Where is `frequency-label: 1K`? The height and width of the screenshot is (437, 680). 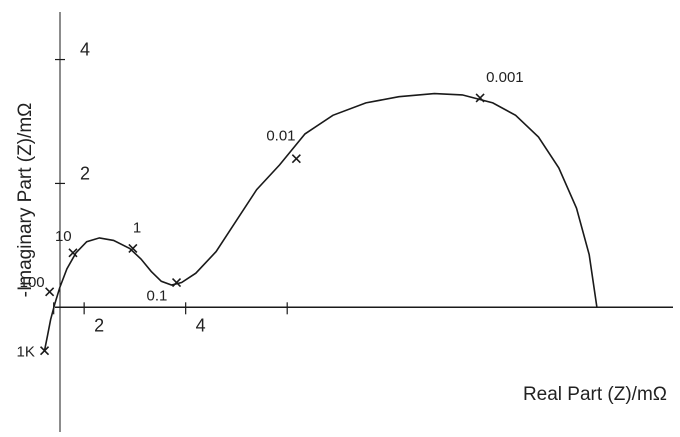 frequency-label: 1K is located at coordinates (26, 352).